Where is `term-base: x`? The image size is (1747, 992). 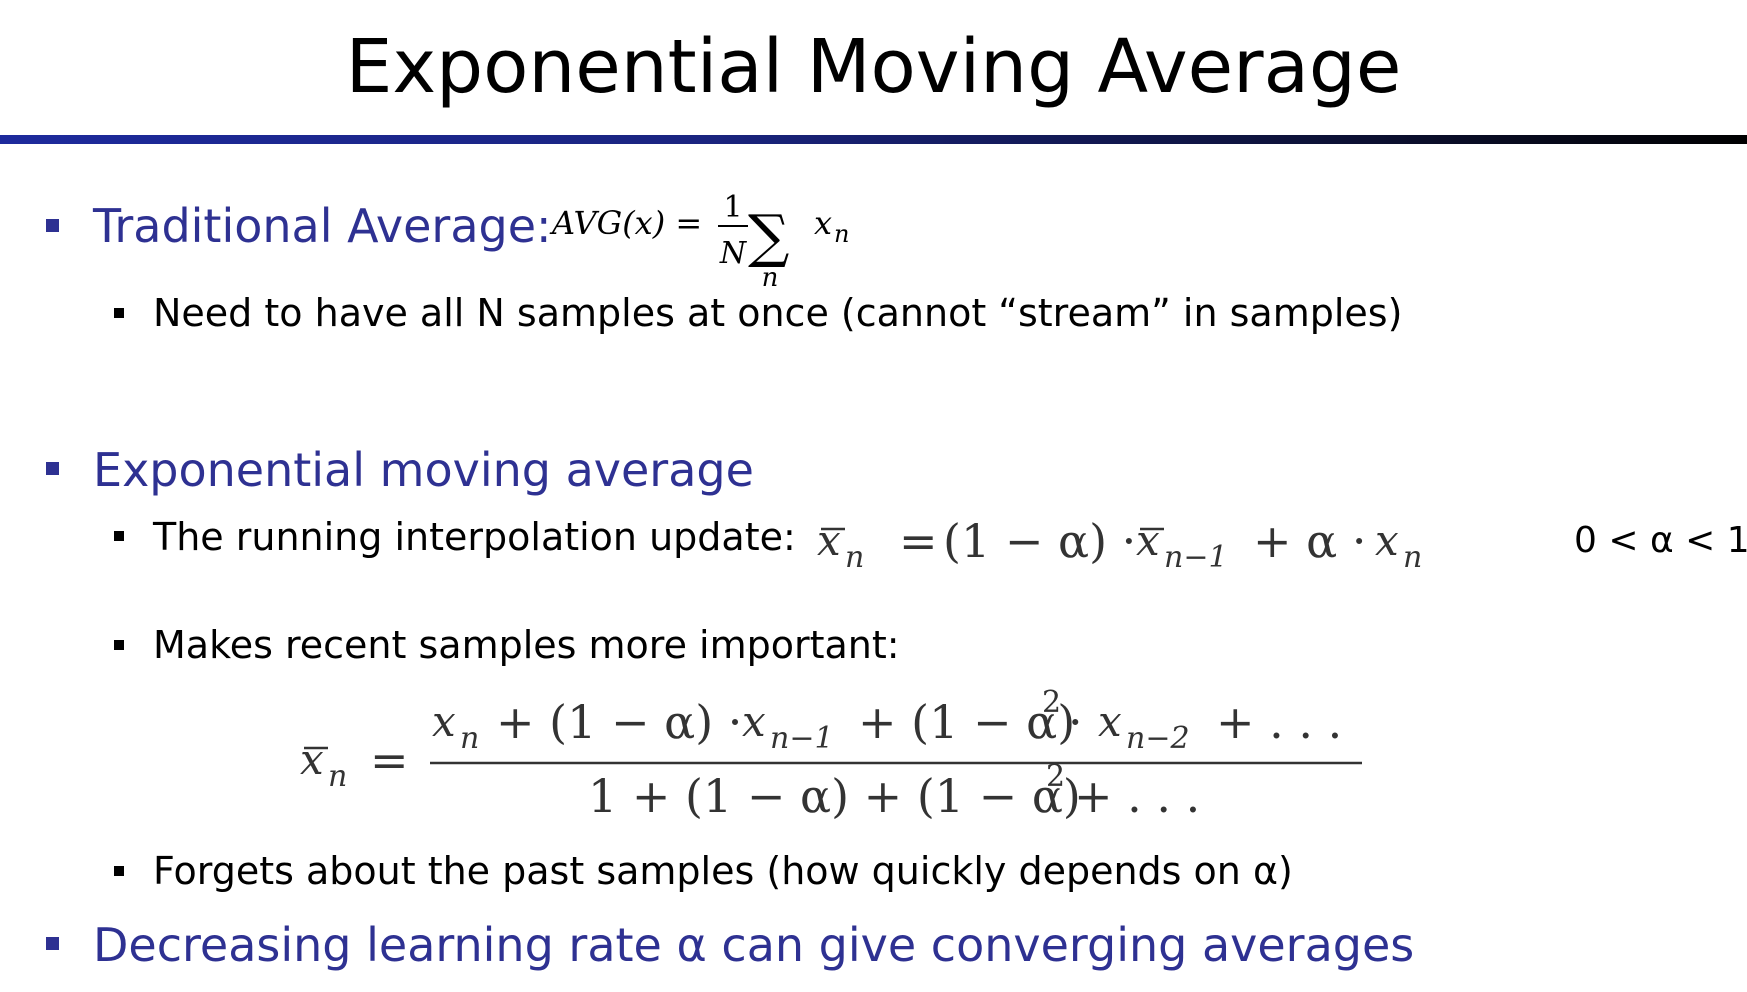
term-base: x is located at coordinates (823, 223).